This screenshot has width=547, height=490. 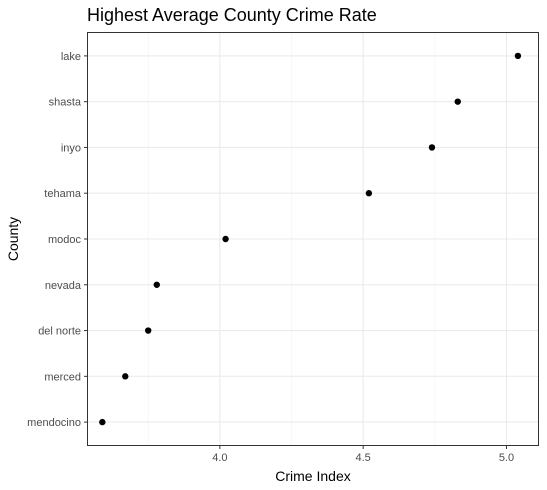 What do you see at coordinates (71, 57) in the screenshot?
I see `y-tick-label: lake` at bounding box center [71, 57].